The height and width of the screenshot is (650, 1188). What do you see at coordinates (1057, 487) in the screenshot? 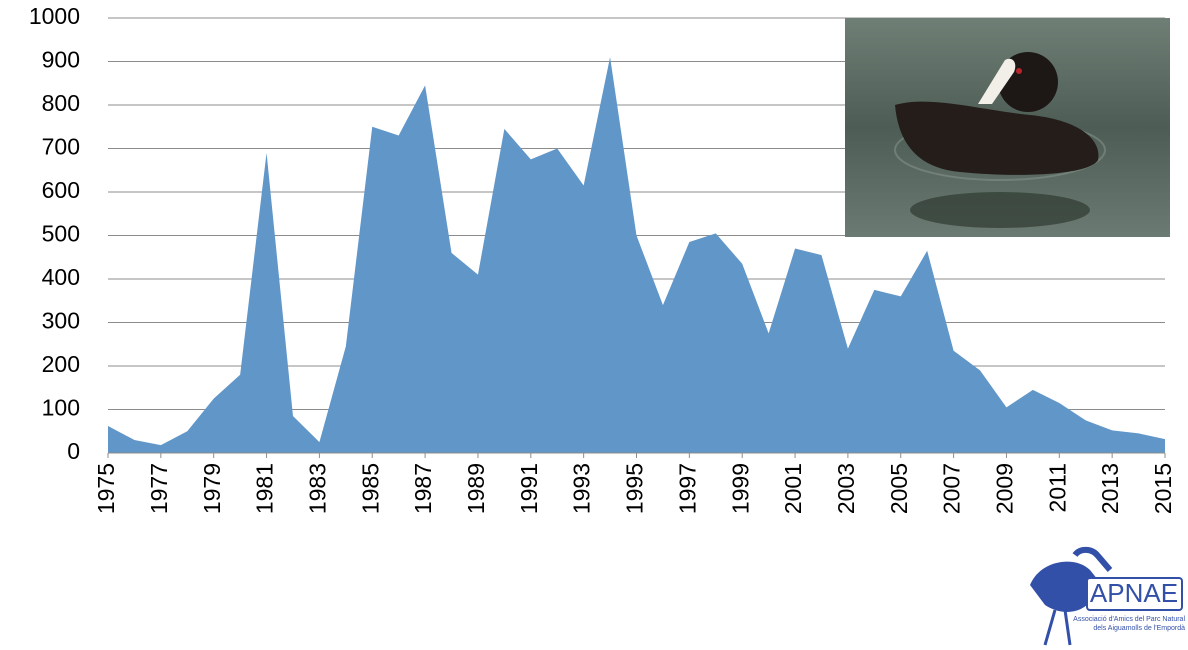
I see `x-tick-label: 2011` at bounding box center [1057, 487].